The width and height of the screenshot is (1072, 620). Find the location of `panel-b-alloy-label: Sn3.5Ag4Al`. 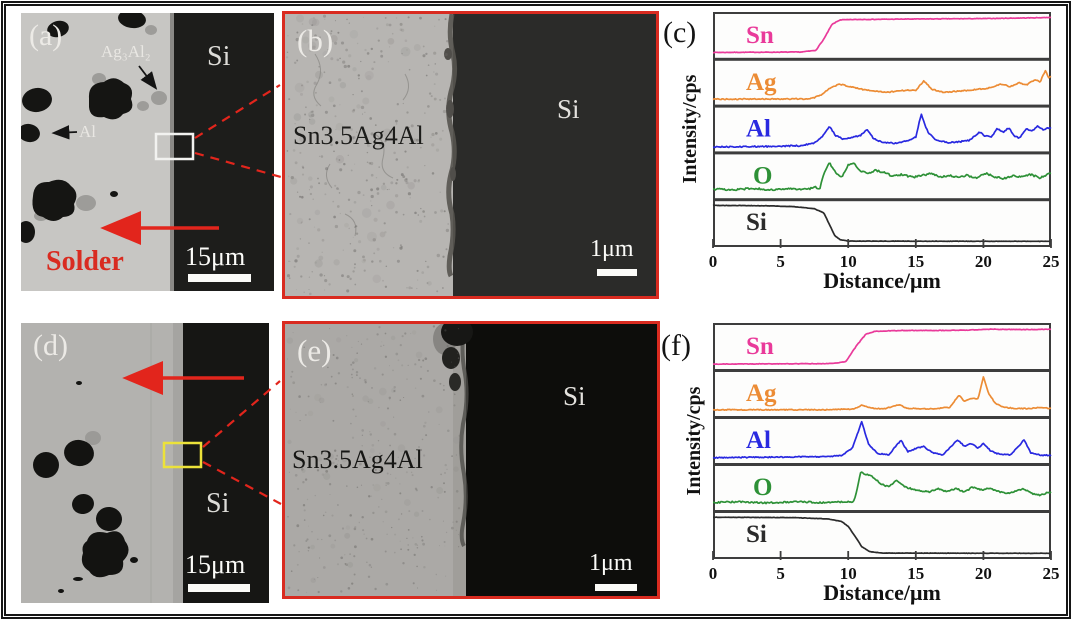

panel-b-alloy-label: Sn3.5Ag4Al is located at coordinates (358, 135).